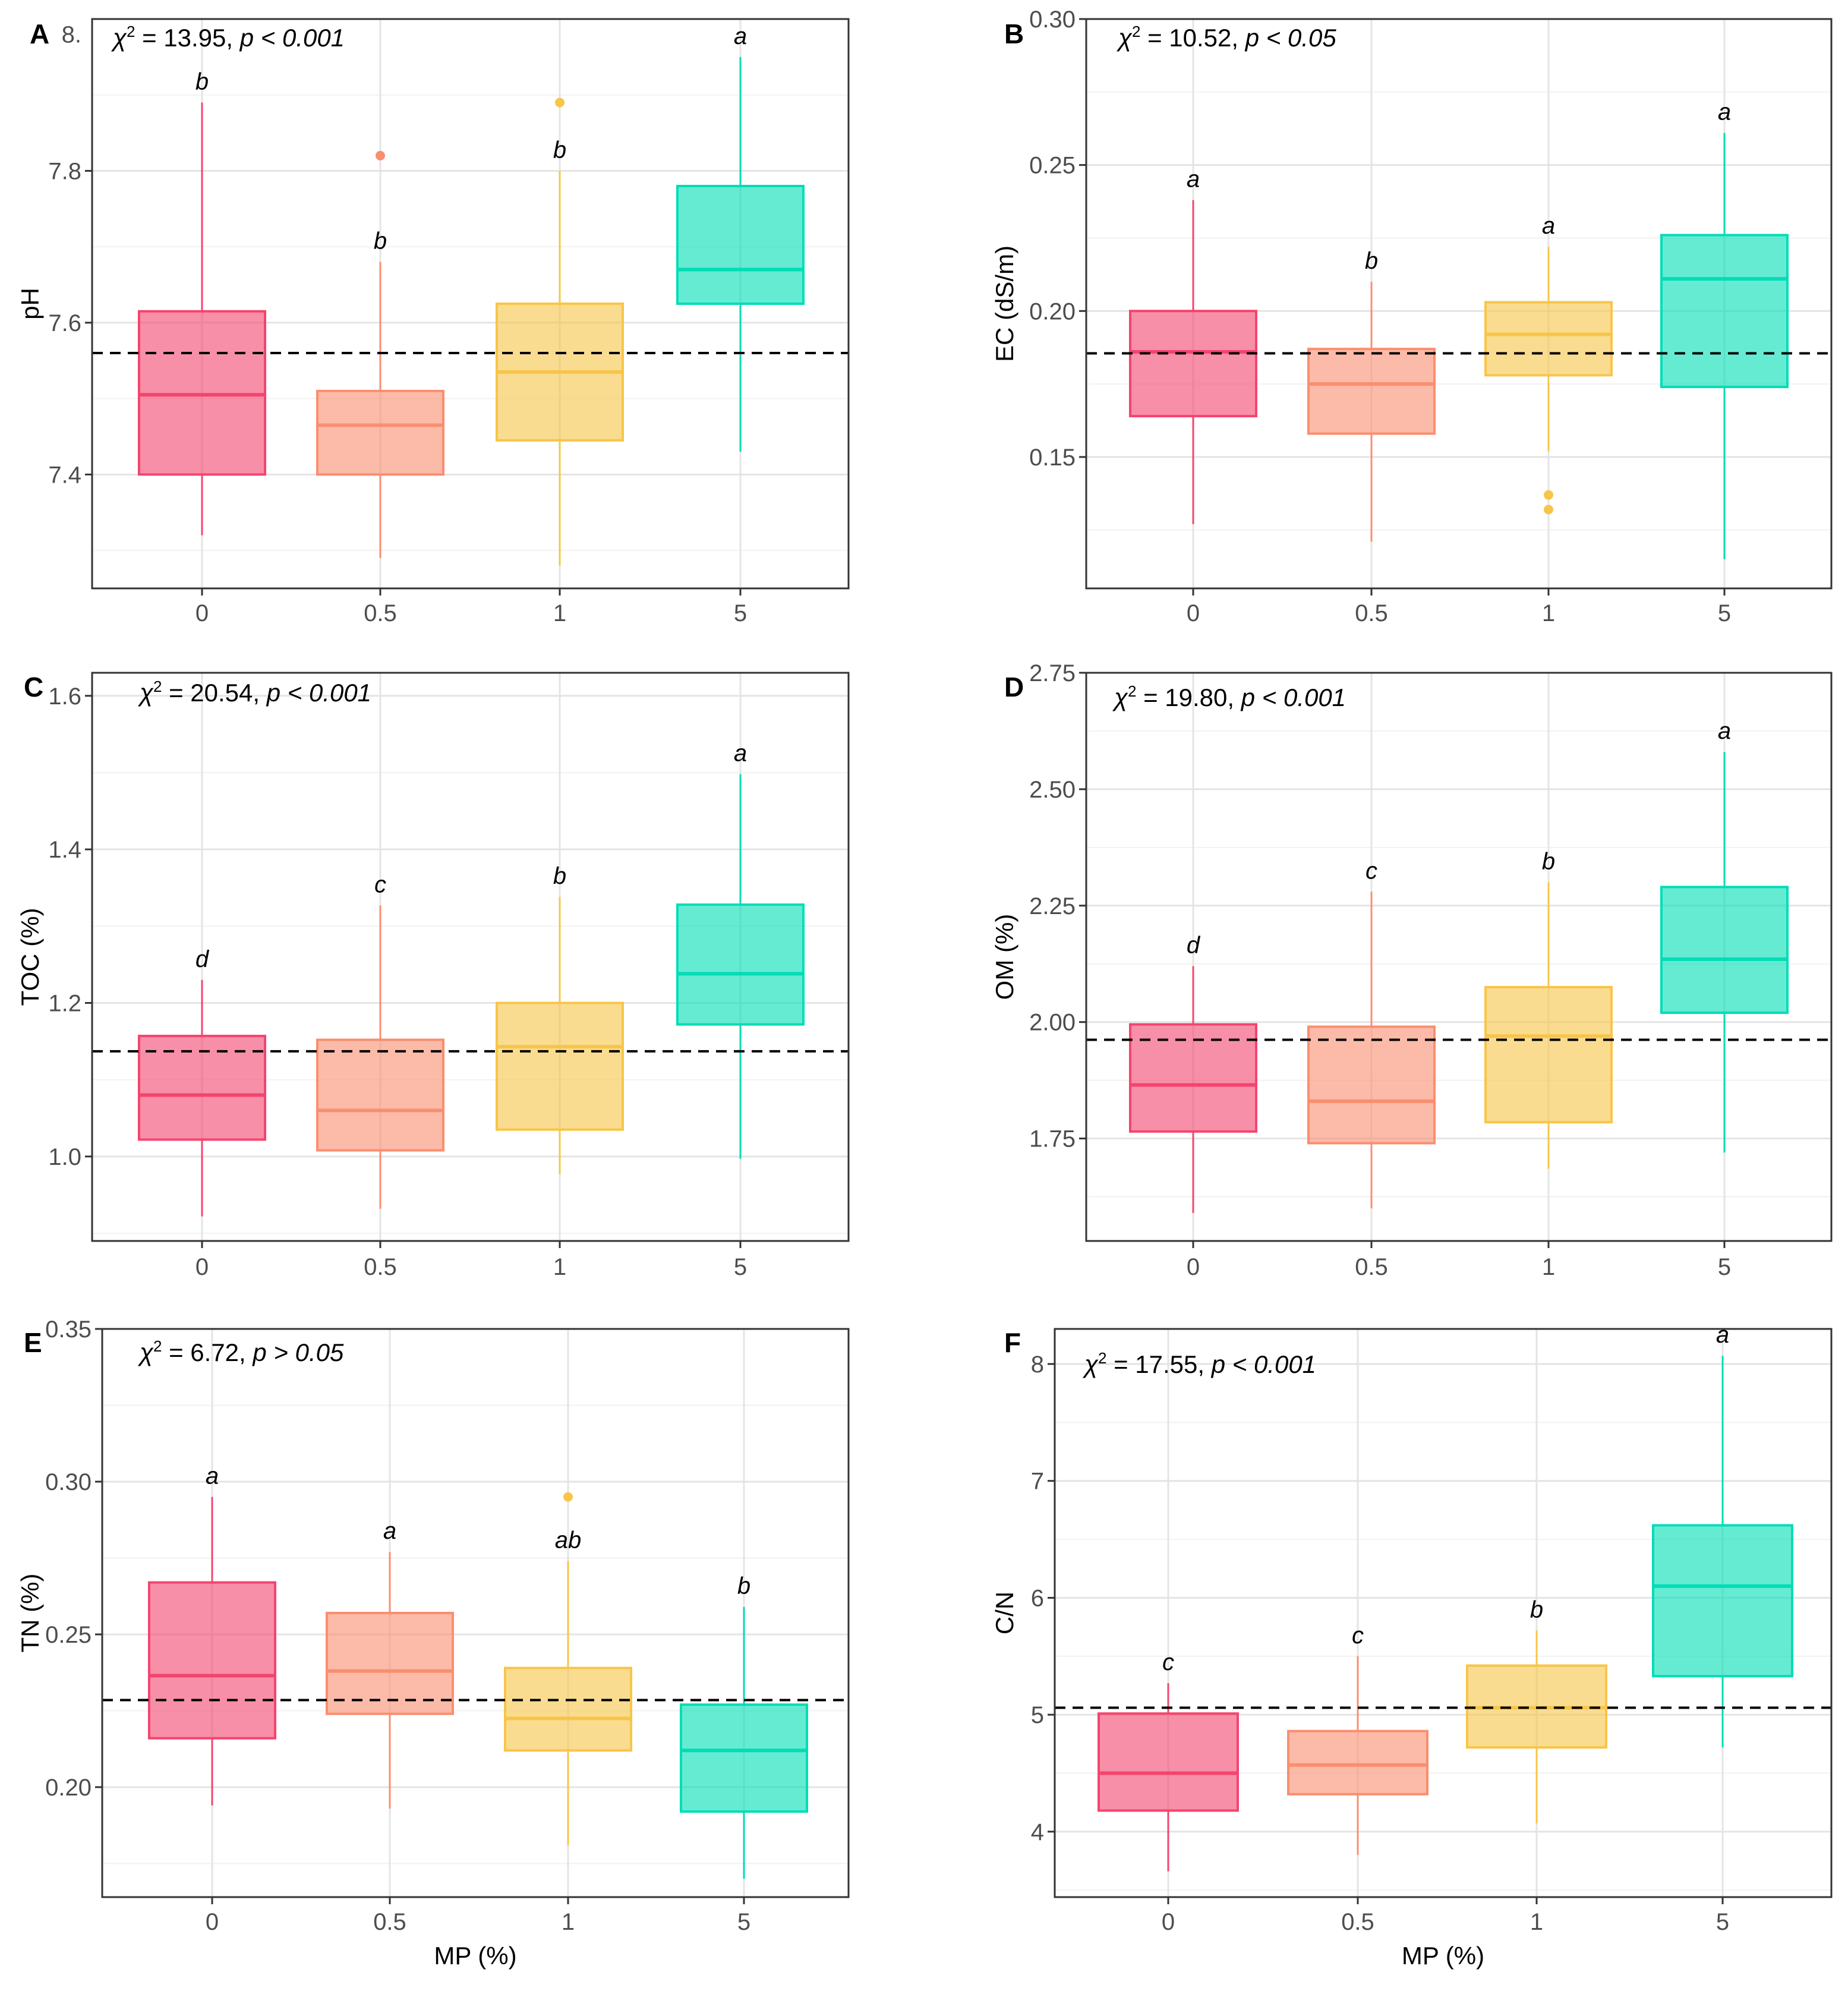 This screenshot has height=1991, width=1848. I want to click on kruskal-statistic: χ2 = 10.52, p < 0.05, so click(1226, 38).